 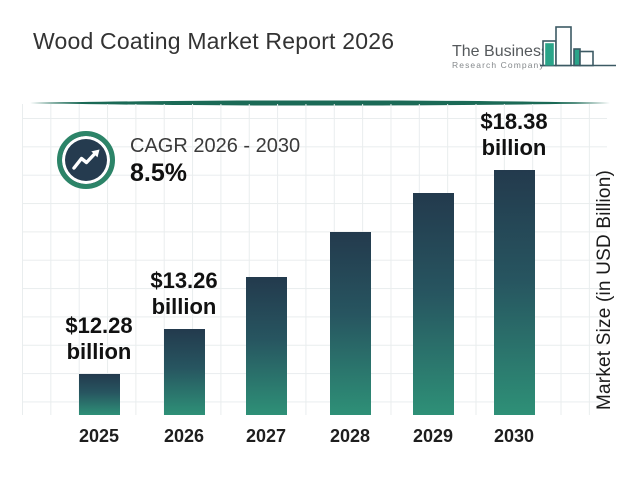 I want to click on cagr-badge, so click(x=86, y=160).